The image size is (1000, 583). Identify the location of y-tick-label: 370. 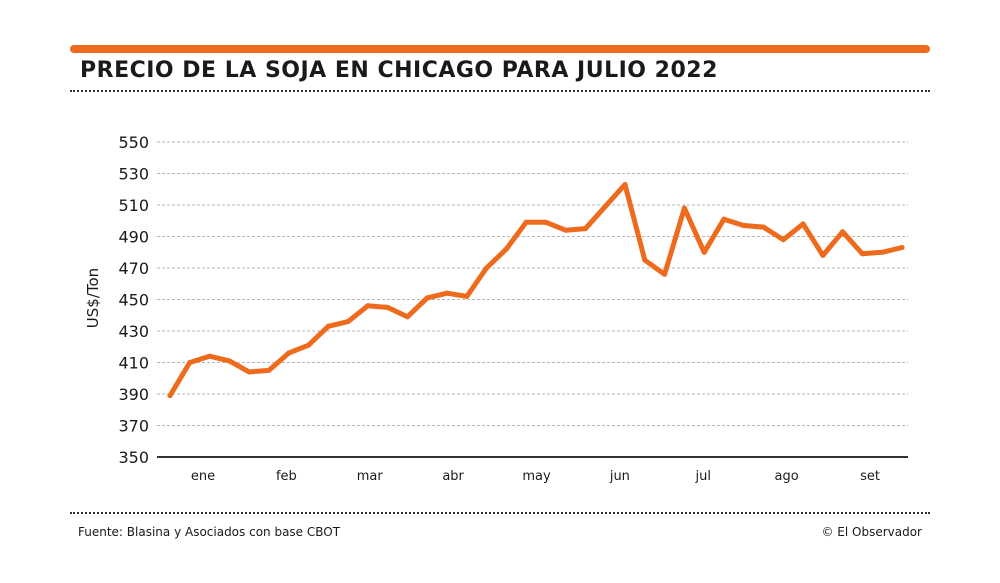
(133, 426).